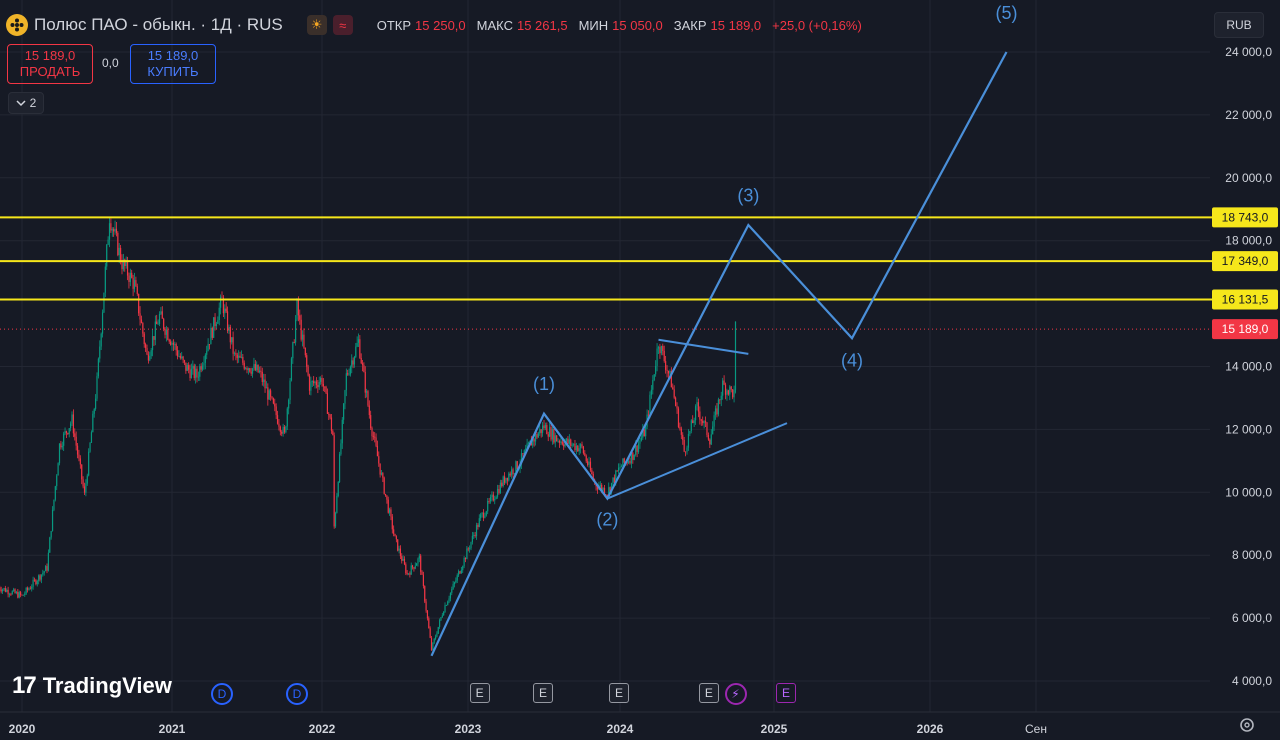 Image resolution: width=1280 pixels, height=740 pixels. Describe the element at coordinates (50, 64) in the screenshot. I see `sell-button: 15 189,0 ПРОДАТЬ` at that location.